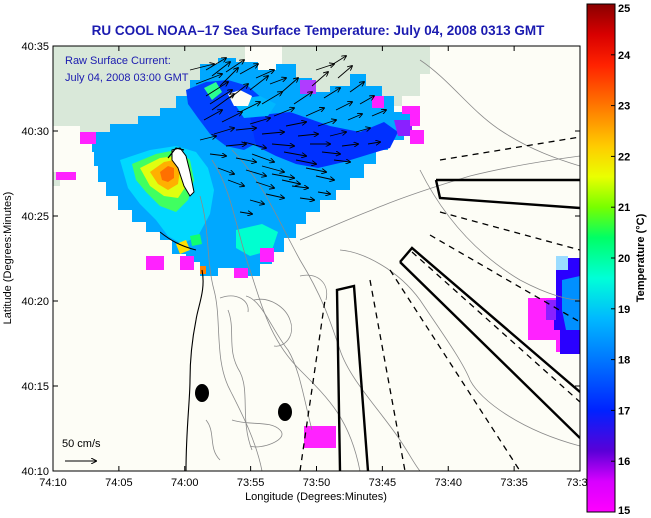 This screenshot has width=651, height=518. What do you see at coordinates (183, 172) in the screenshot?
I see `sandy-hook-land` at bounding box center [183, 172].